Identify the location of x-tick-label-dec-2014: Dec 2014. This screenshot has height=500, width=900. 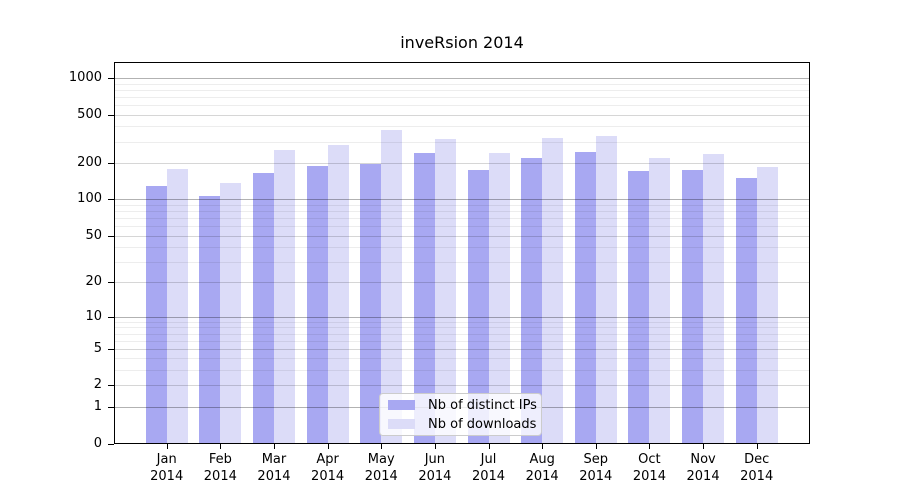
(757, 468).